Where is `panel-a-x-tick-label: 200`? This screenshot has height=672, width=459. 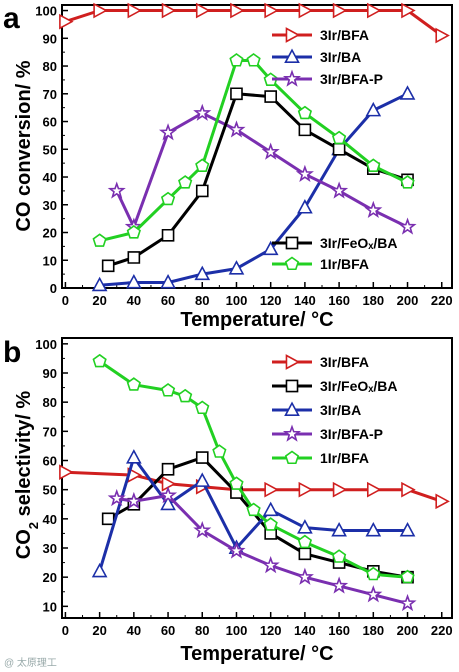
panel-a-x-tick-label: 200 is located at coordinates (408, 300).